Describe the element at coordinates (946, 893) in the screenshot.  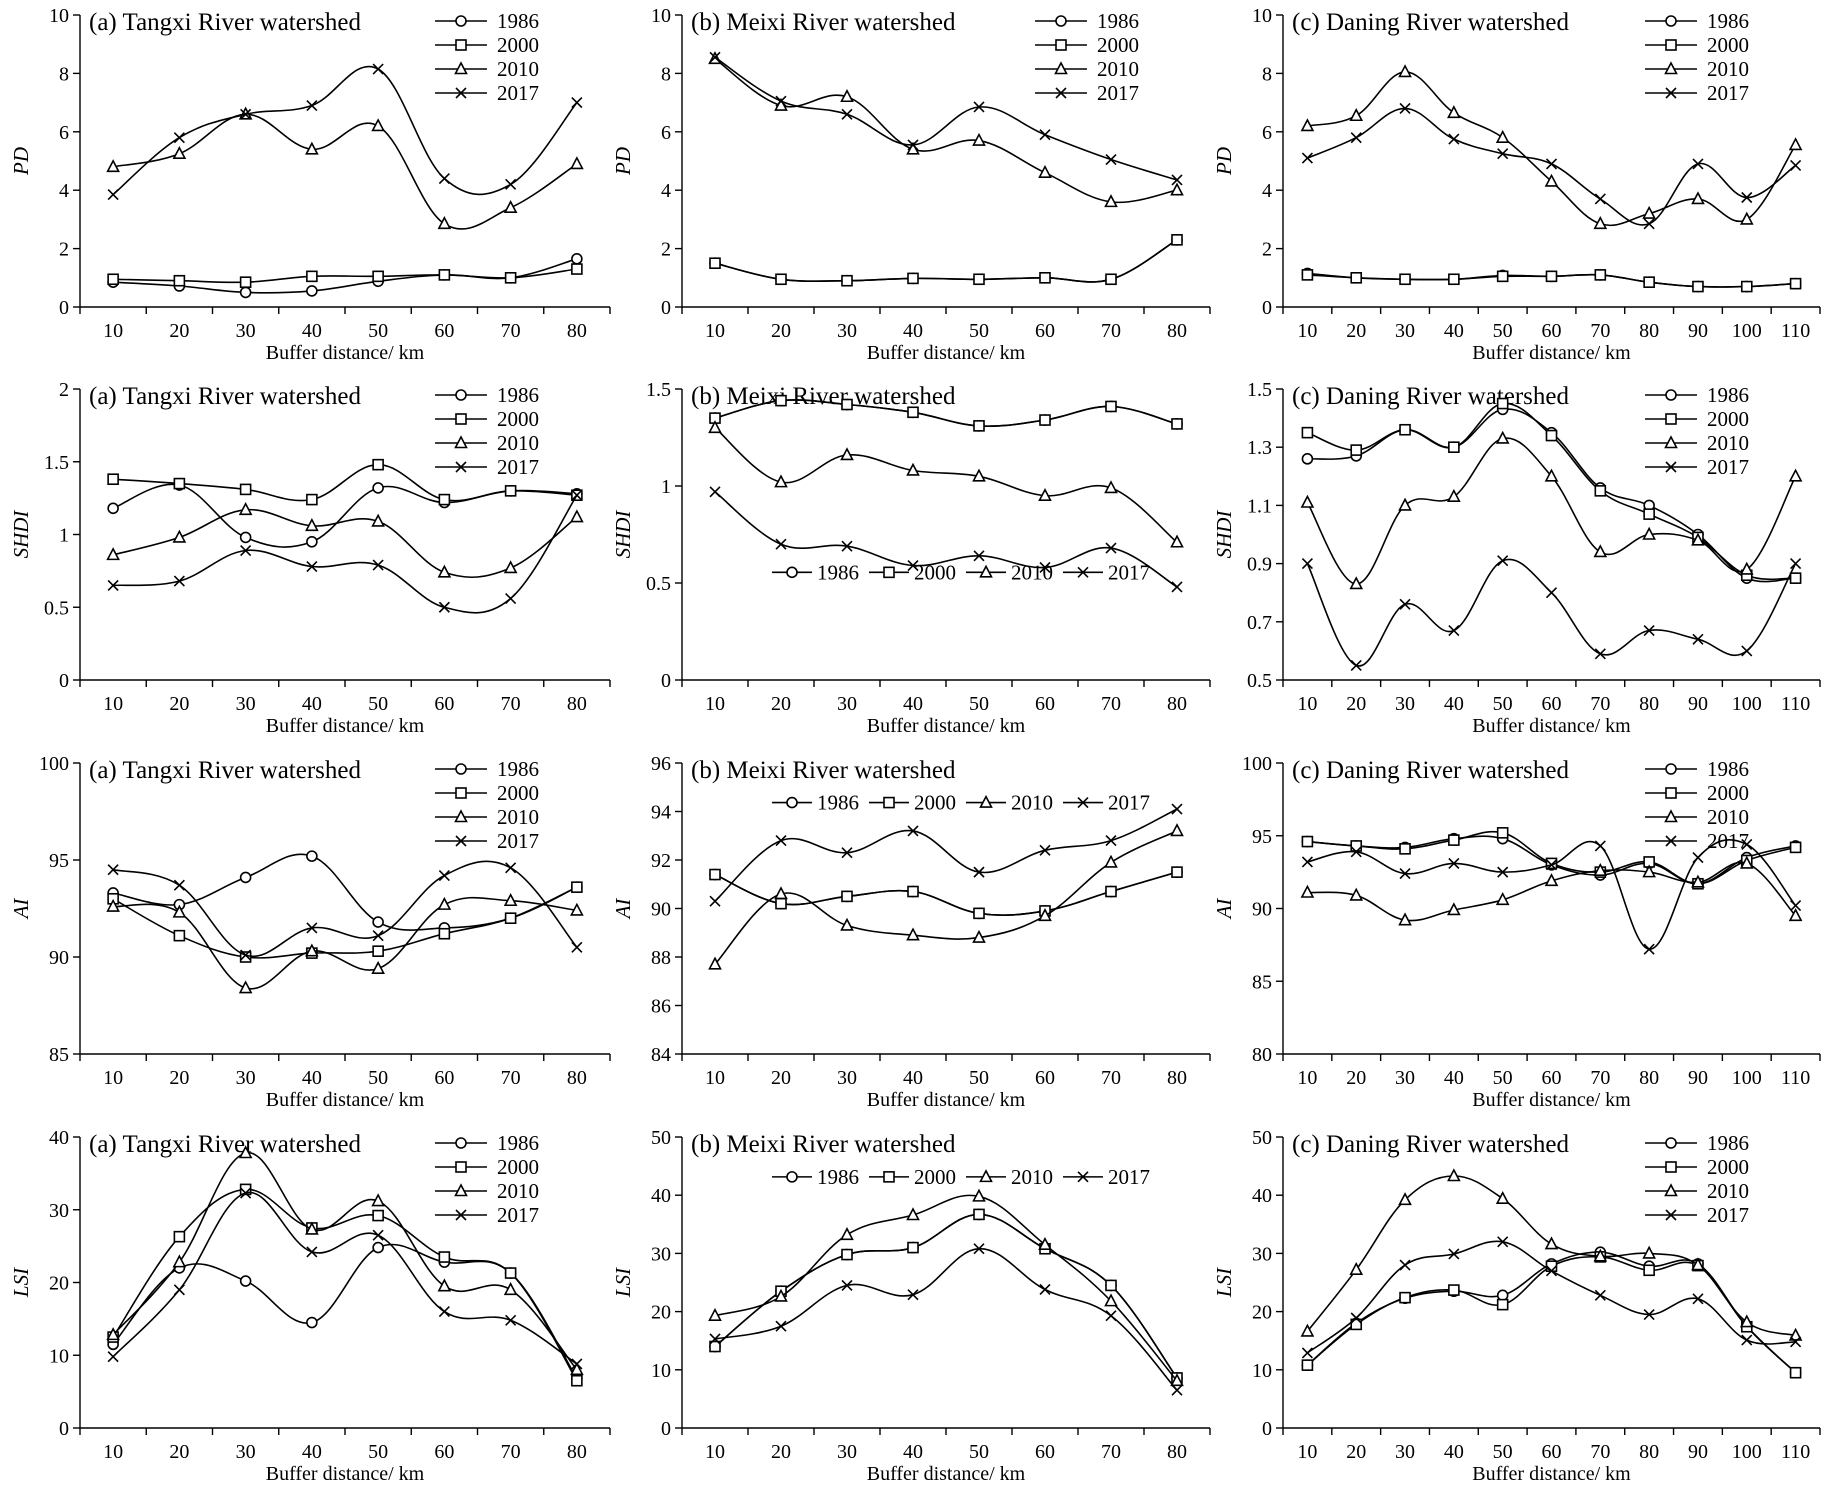
I see `series-line-2000` at that location.